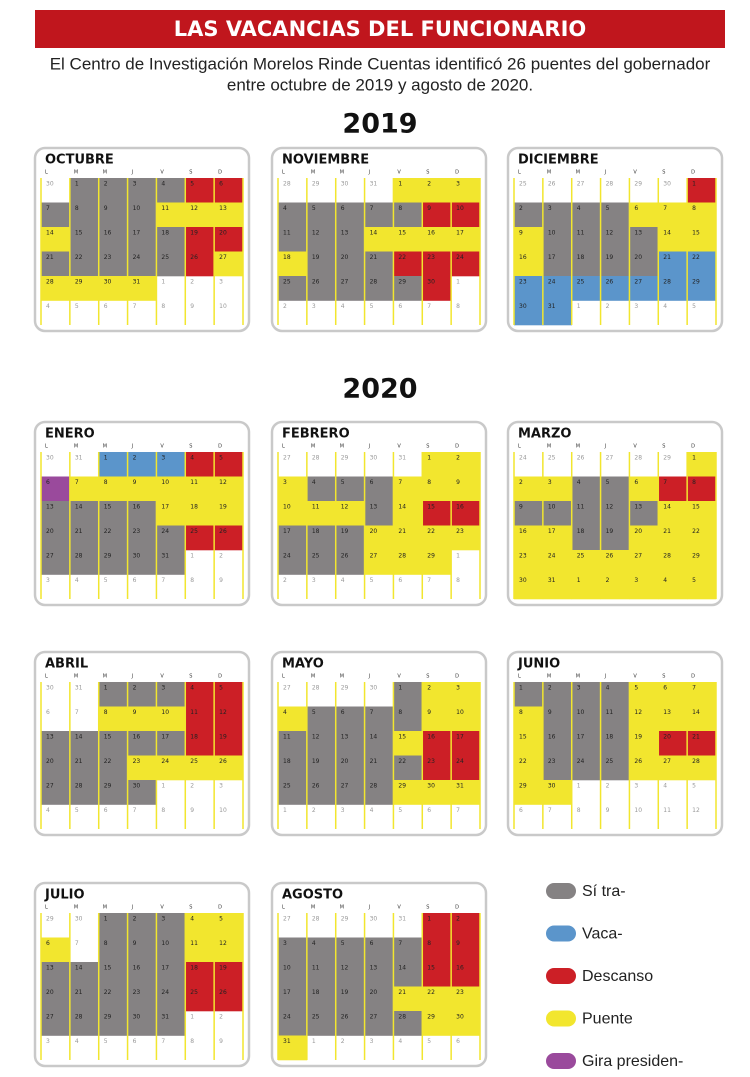 This screenshot has width=750, height=1077. Describe the element at coordinates (429, 712) in the screenshot. I see `day-number: 9` at that location.